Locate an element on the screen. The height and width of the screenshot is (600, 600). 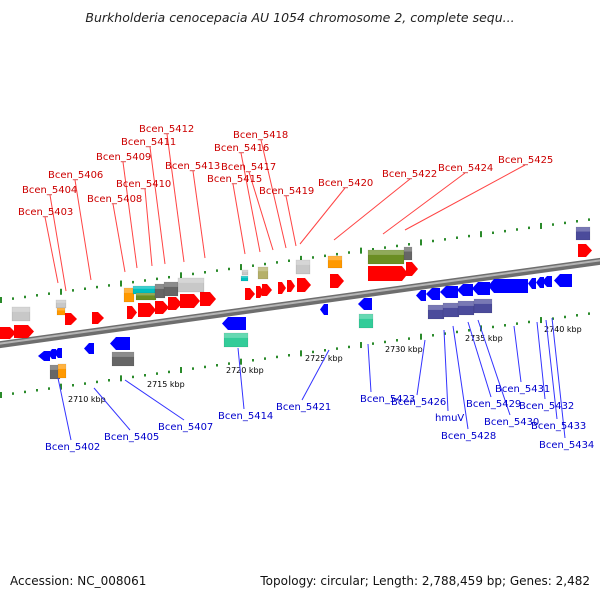
gene-label-reverse: Bcen_5433 is located at coordinates (558, 426).